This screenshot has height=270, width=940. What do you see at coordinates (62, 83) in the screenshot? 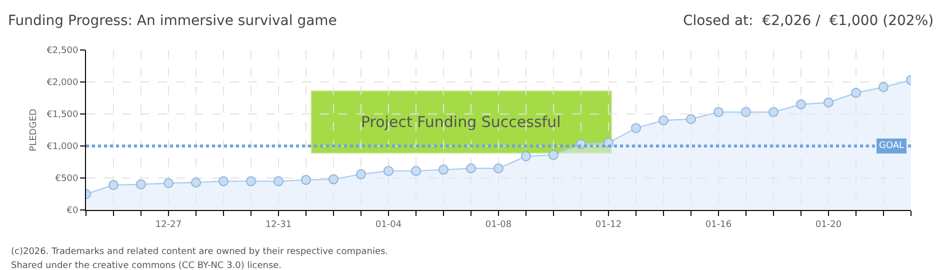
I see `y-tick-label: €2,000` at bounding box center [62, 83].